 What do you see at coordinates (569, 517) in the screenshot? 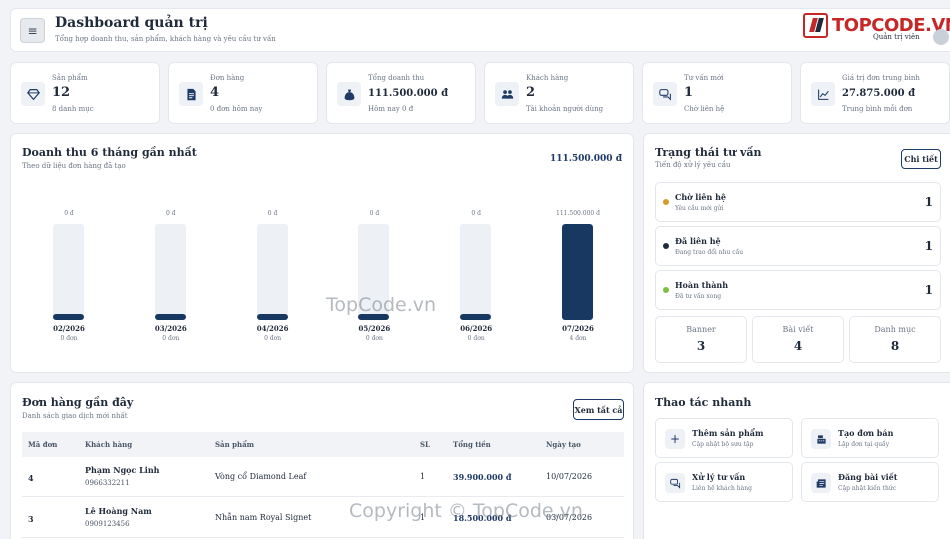
I see `order-date: 03/07/2026` at bounding box center [569, 517].